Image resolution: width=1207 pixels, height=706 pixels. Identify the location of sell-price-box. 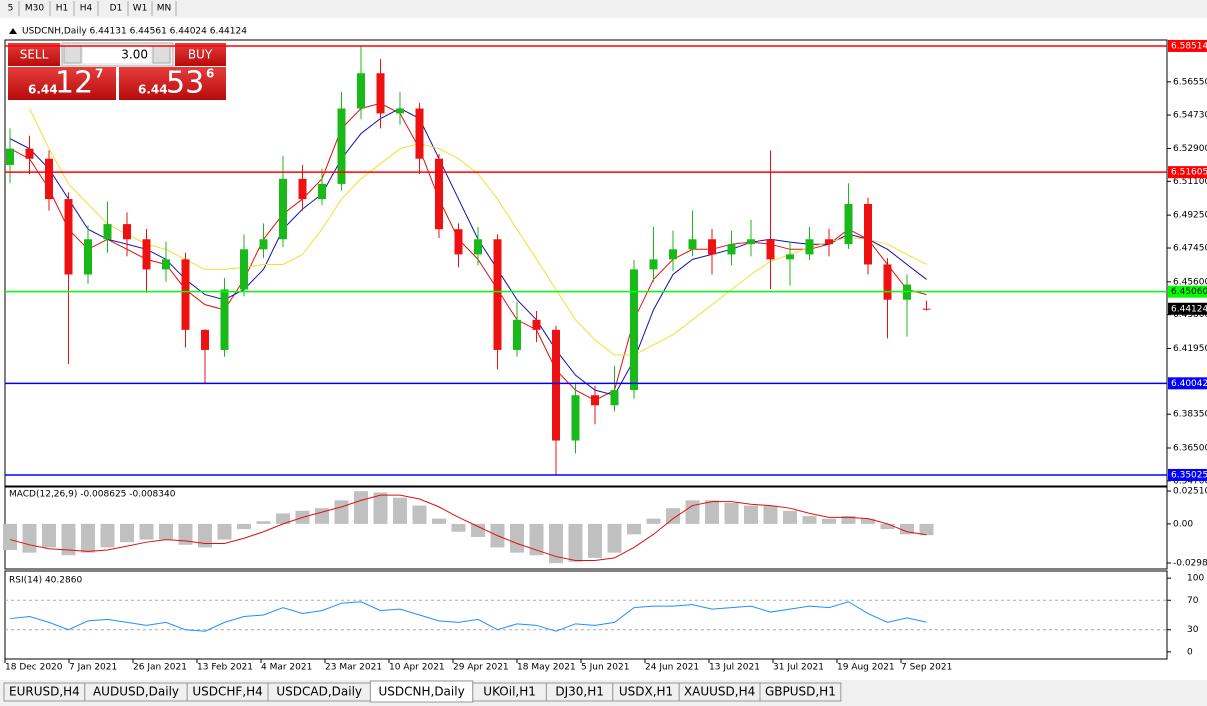
(62, 83).